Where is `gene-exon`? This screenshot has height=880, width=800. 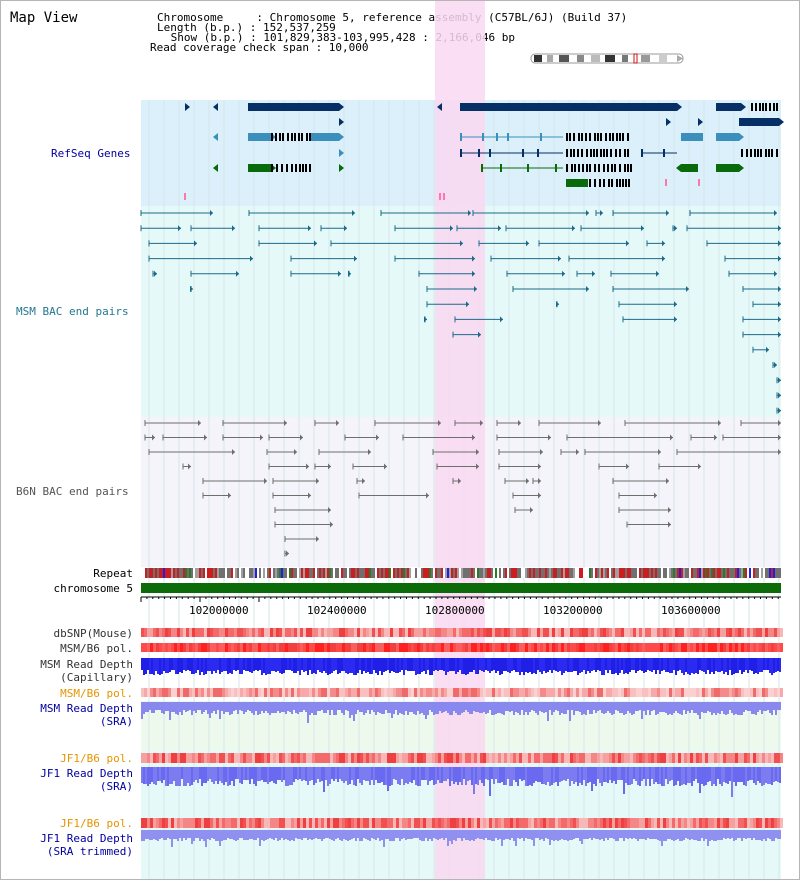 gene-exon is located at coordinates (482, 168).